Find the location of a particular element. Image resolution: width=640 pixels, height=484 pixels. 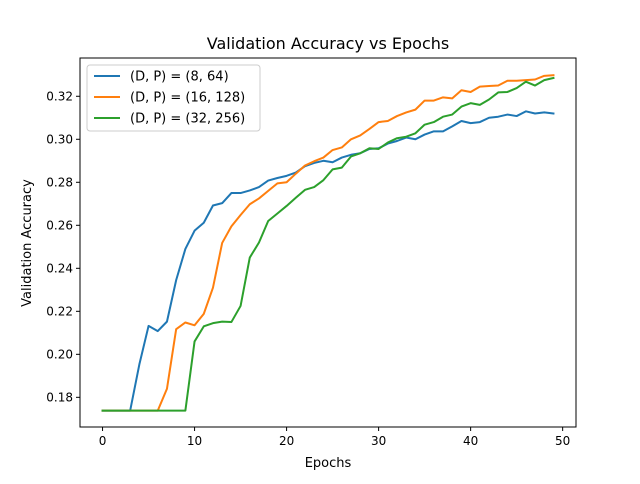

y-tick-label: 0.28 is located at coordinates (59, 182).